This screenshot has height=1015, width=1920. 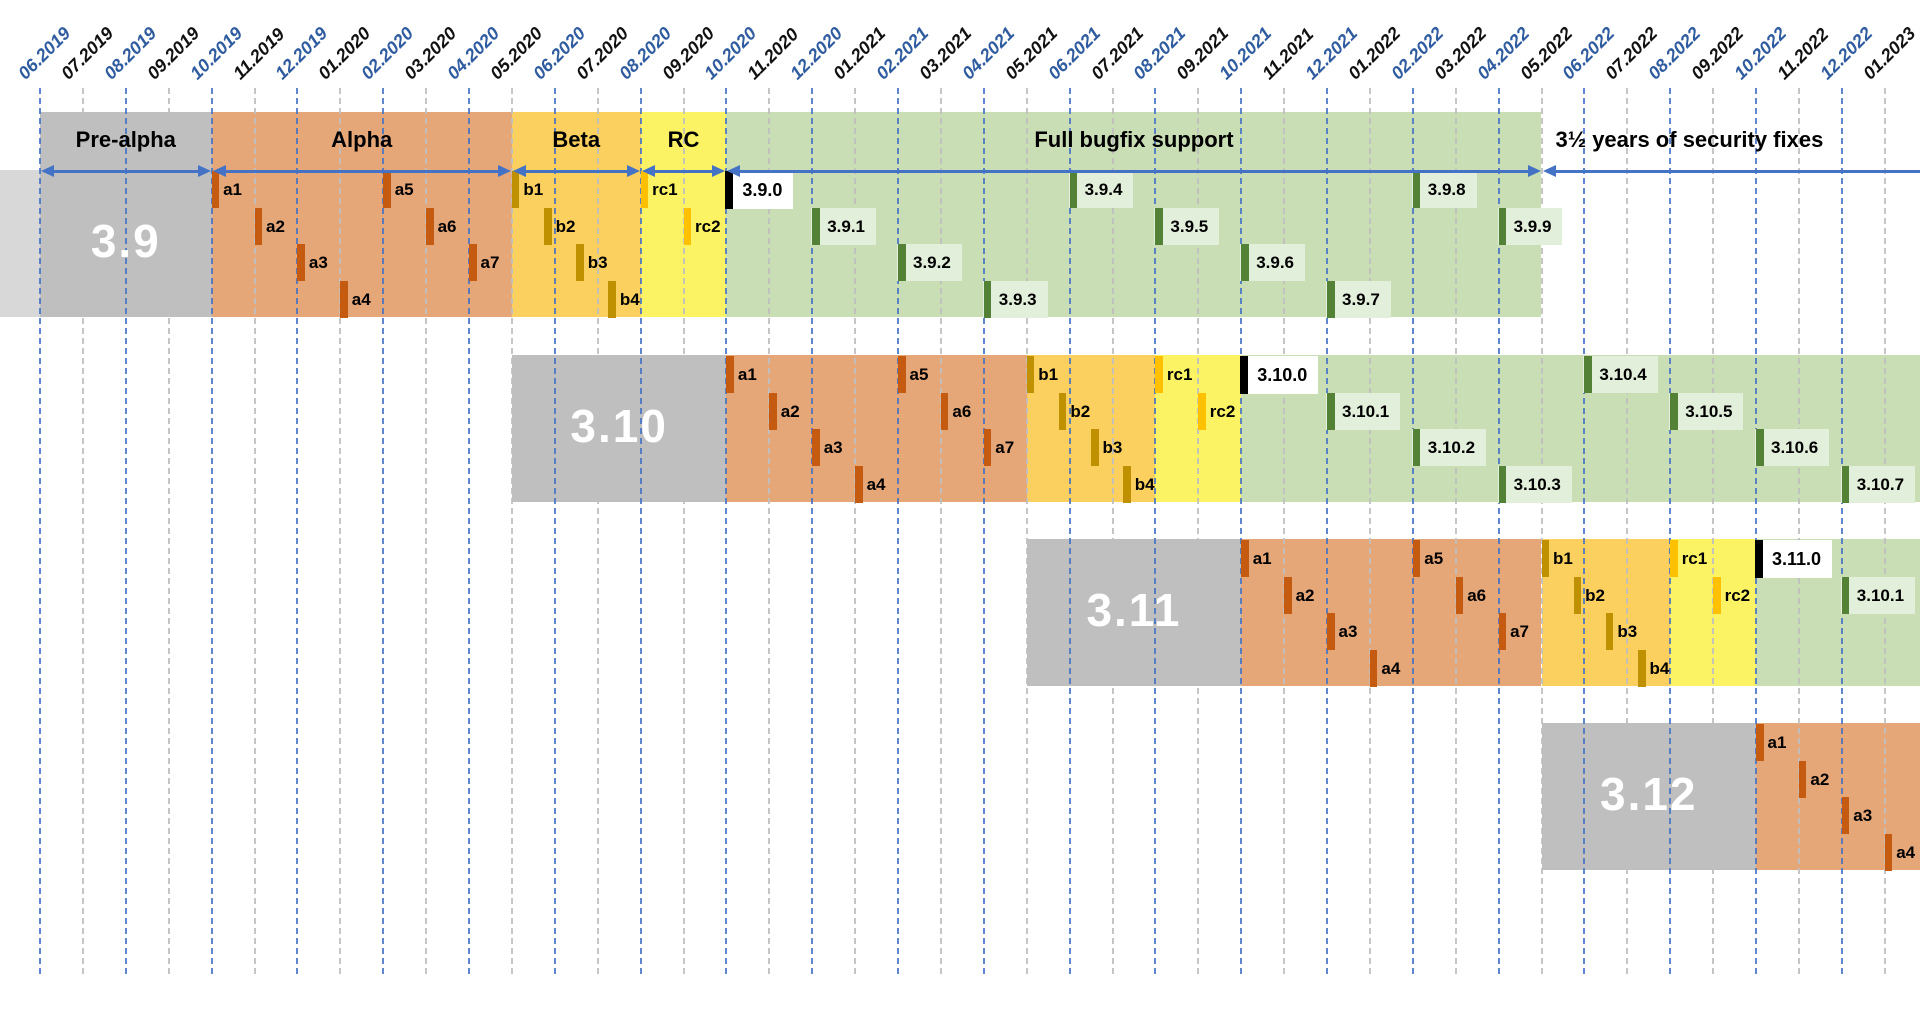 What do you see at coordinates (597, 262) in the screenshot?
I see `beta-marker-label: b3` at bounding box center [597, 262].